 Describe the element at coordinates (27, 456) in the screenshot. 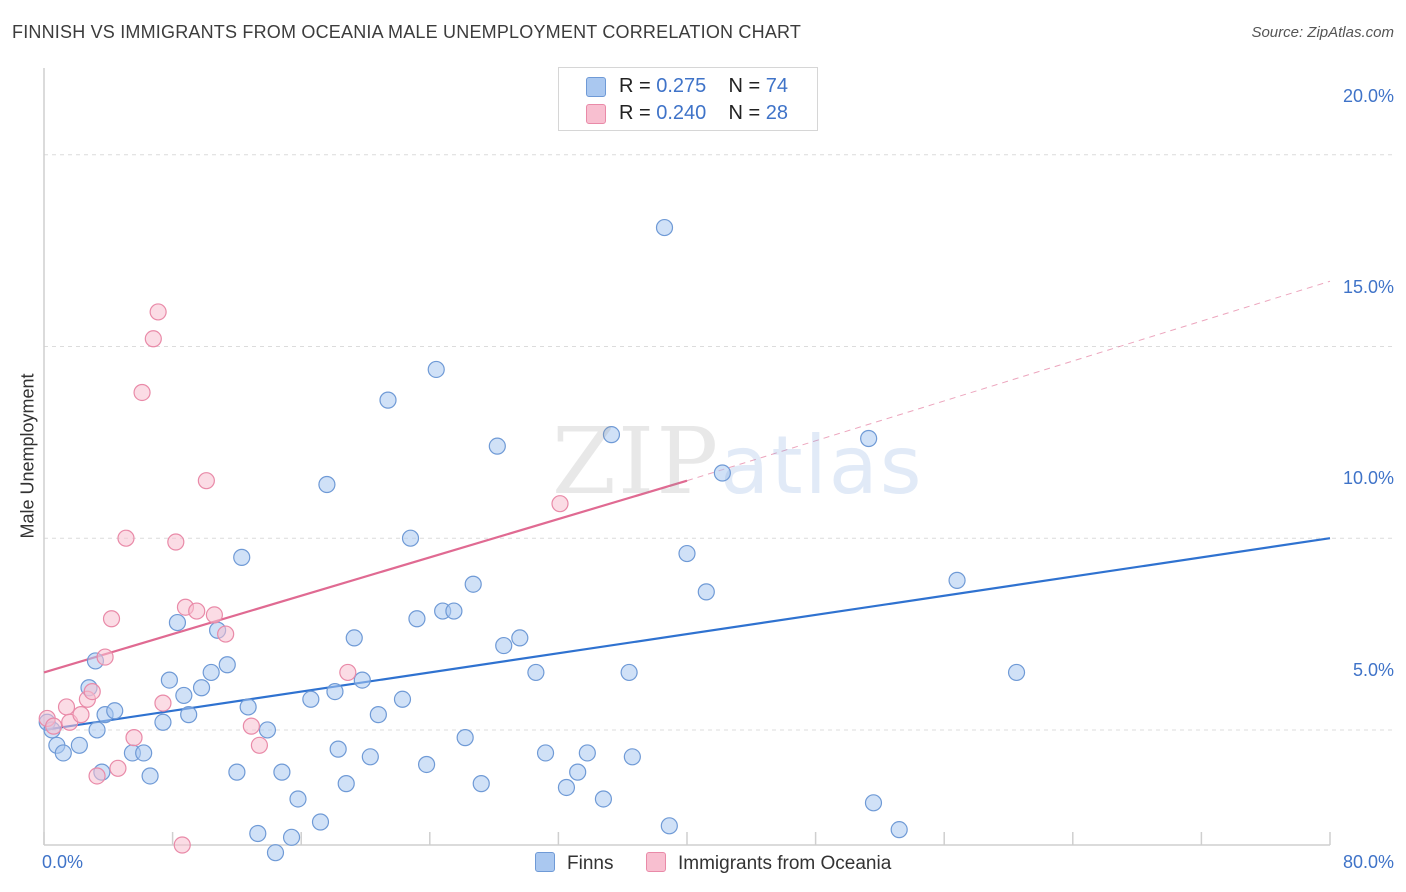

I see `y-axis-label: Male Unemployment` at that location.